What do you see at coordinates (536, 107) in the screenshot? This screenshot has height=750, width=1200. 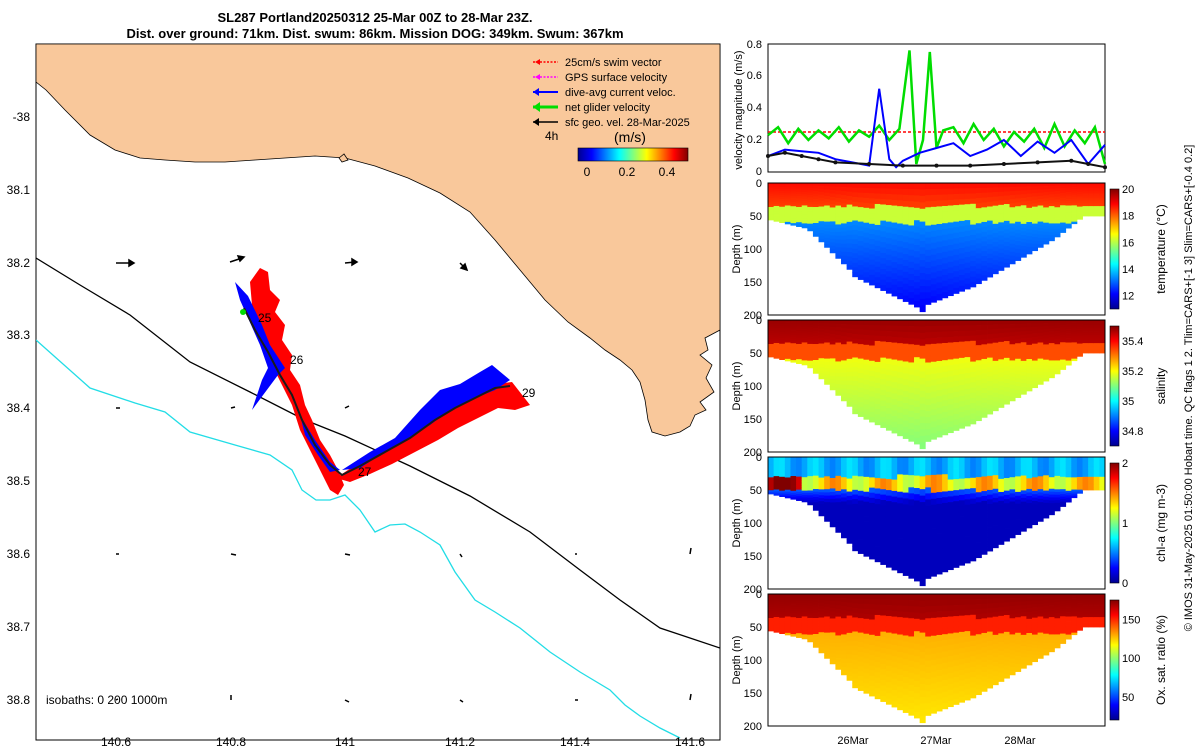 I see `legend-arrow-icon` at bounding box center [536, 107].